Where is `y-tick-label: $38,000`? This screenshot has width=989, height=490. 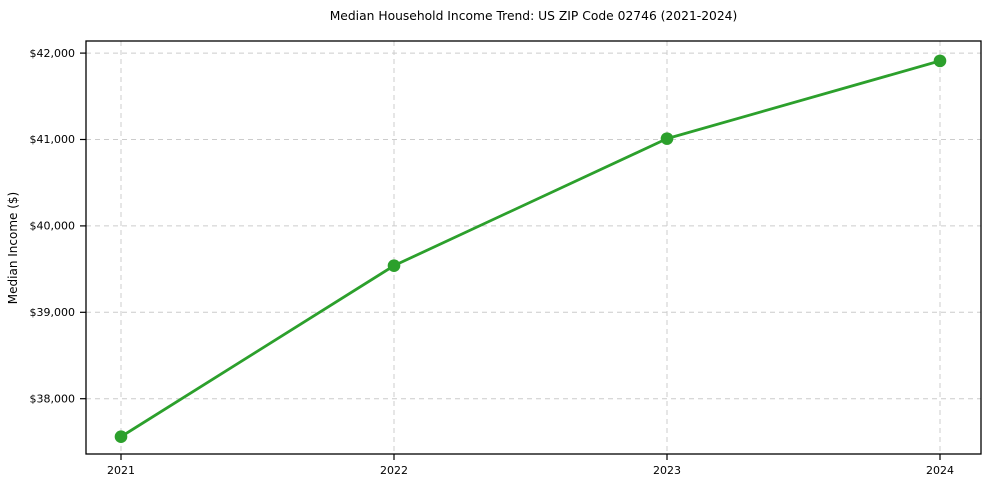 y-tick-label: $38,000 is located at coordinates (53, 398).